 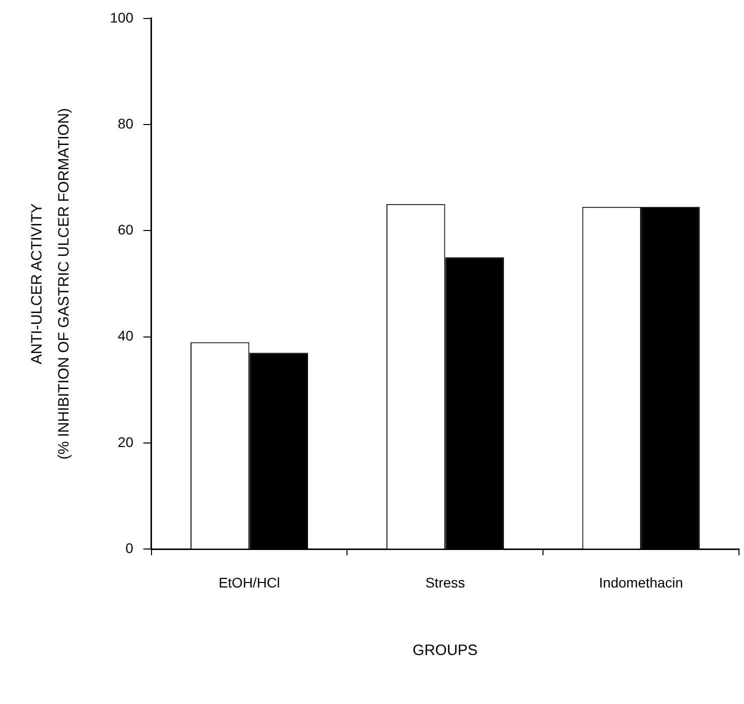 What do you see at coordinates (126, 230) in the screenshot?
I see `y-tick-label: 60` at bounding box center [126, 230].